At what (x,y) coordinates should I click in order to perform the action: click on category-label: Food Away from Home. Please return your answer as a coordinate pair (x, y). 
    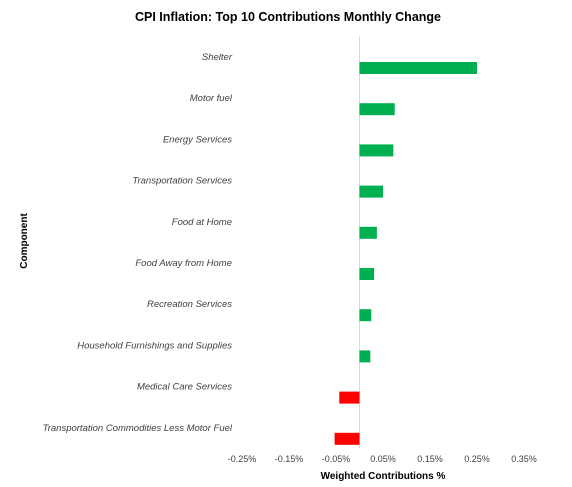
    Looking at the image, I should click on (183, 263).